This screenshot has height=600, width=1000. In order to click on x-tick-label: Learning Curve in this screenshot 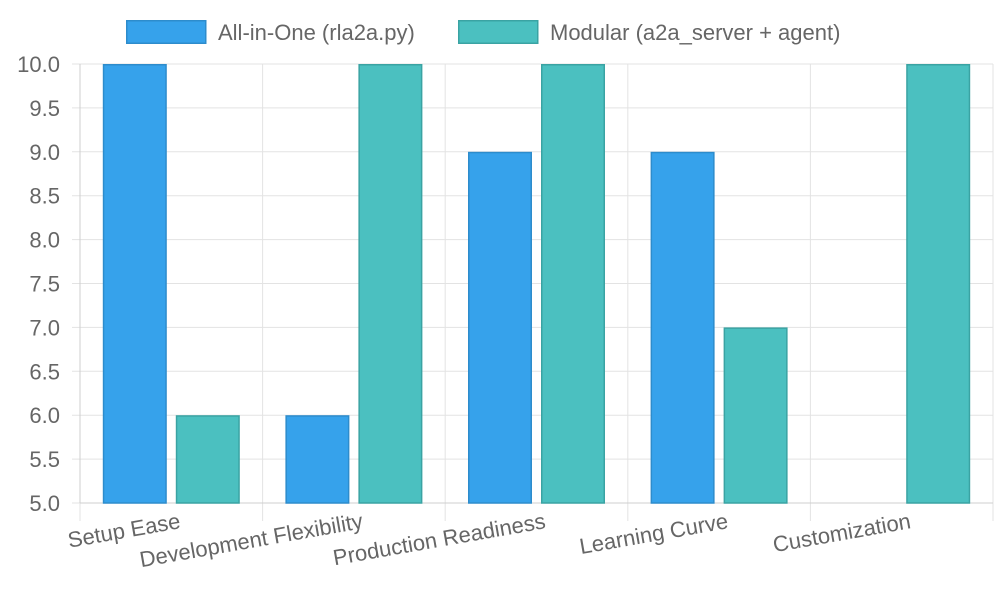, I will do `click(653, 533)`.